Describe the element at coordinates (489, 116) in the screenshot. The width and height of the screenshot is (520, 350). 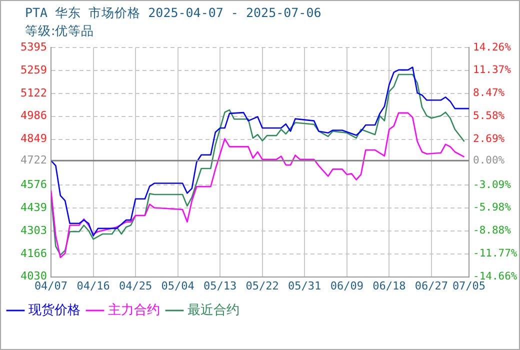
I see `y2-tick-label: 5.58%` at that location.